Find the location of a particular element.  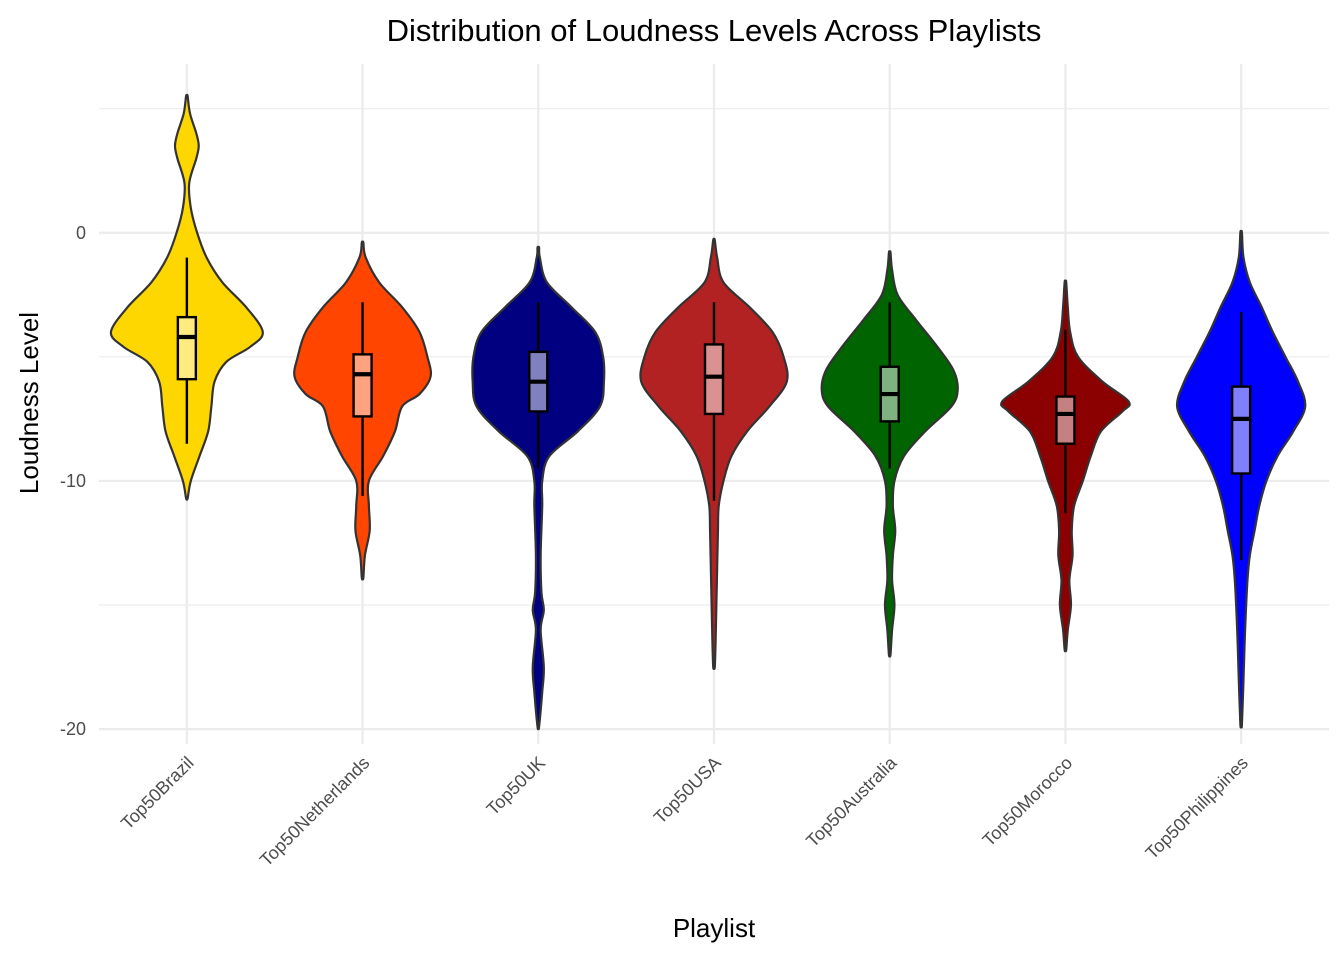

x-tick-label: Top50UK is located at coordinates (516, 786).